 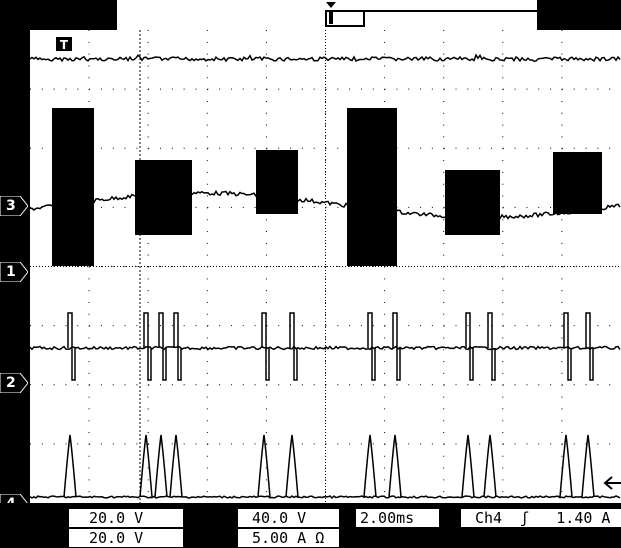 I want to click on trigger-marker-label: T, so click(x=64, y=45).